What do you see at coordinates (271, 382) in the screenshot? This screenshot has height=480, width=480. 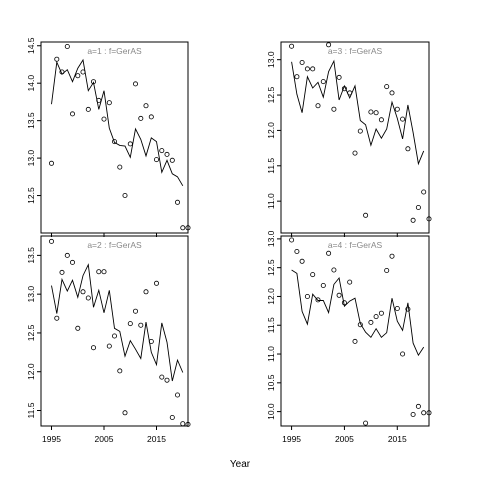 I see `y-tick-label: 10.5` at bounding box center [271, 382].